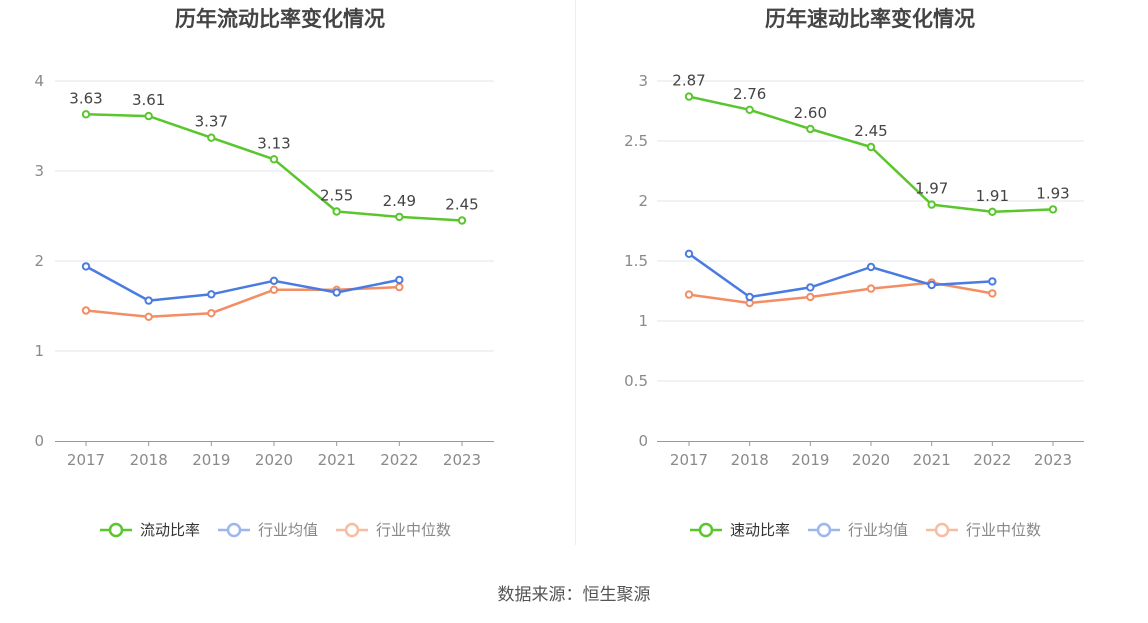 The width and height of the screenshot is (1148, 623). What do you see at coordinates (39, 81) in the screenshot?
I see `y-tick-label: 4` at bounding box center [39, 81].